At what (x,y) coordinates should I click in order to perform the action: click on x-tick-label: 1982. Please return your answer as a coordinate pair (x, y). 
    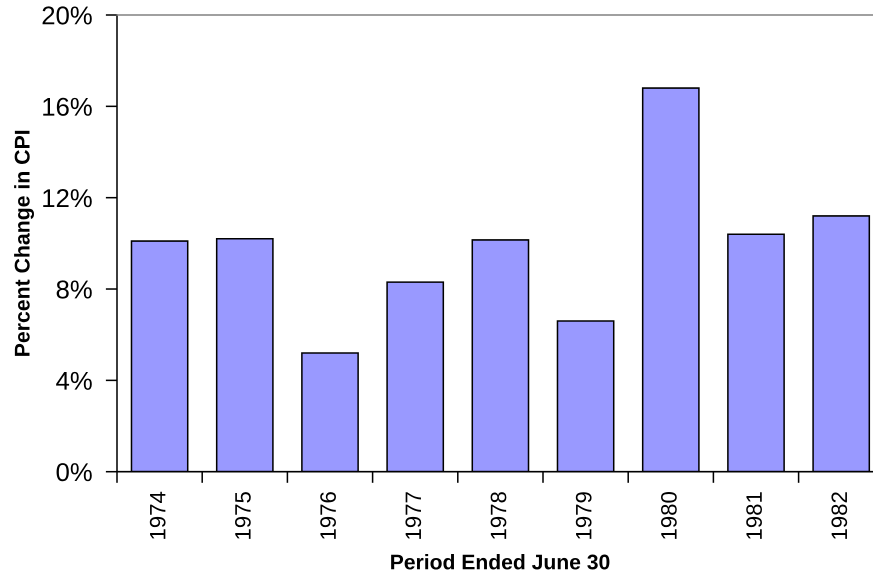
    Looking at the image, I should click on (839, 515).